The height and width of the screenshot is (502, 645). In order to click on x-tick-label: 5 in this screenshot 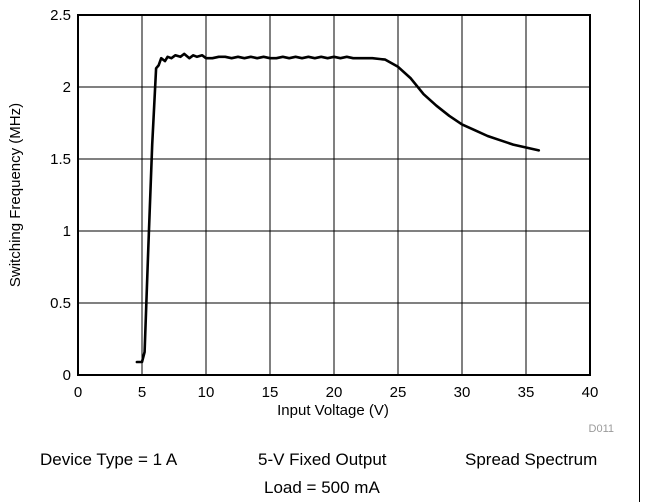, I will do `click(142, 392)`.